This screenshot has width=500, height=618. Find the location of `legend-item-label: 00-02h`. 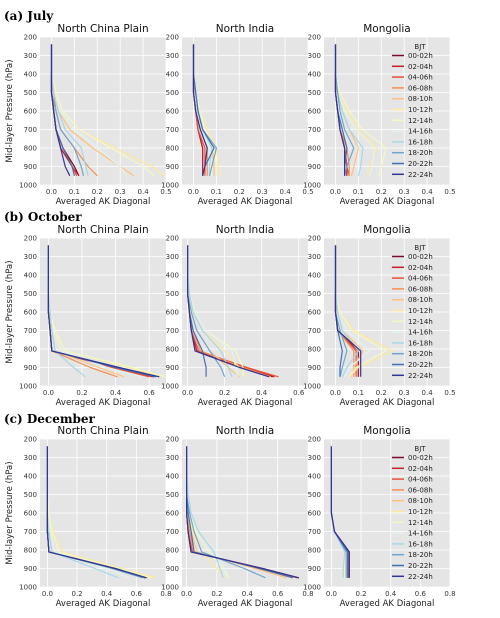

legend-item-label: 00-02h is located at coordinates (420, 56).